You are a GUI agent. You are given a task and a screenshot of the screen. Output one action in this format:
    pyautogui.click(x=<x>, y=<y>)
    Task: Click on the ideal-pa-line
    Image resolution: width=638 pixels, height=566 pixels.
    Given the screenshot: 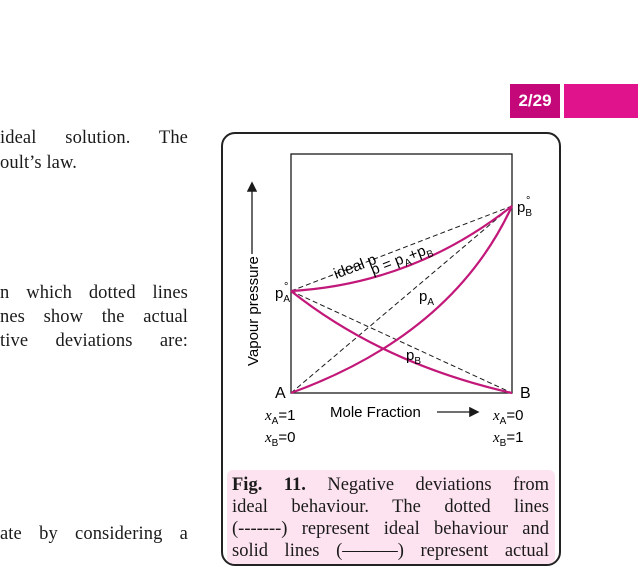 What is the action you would take?
    pyautogui.click(x=401, y=342)
    